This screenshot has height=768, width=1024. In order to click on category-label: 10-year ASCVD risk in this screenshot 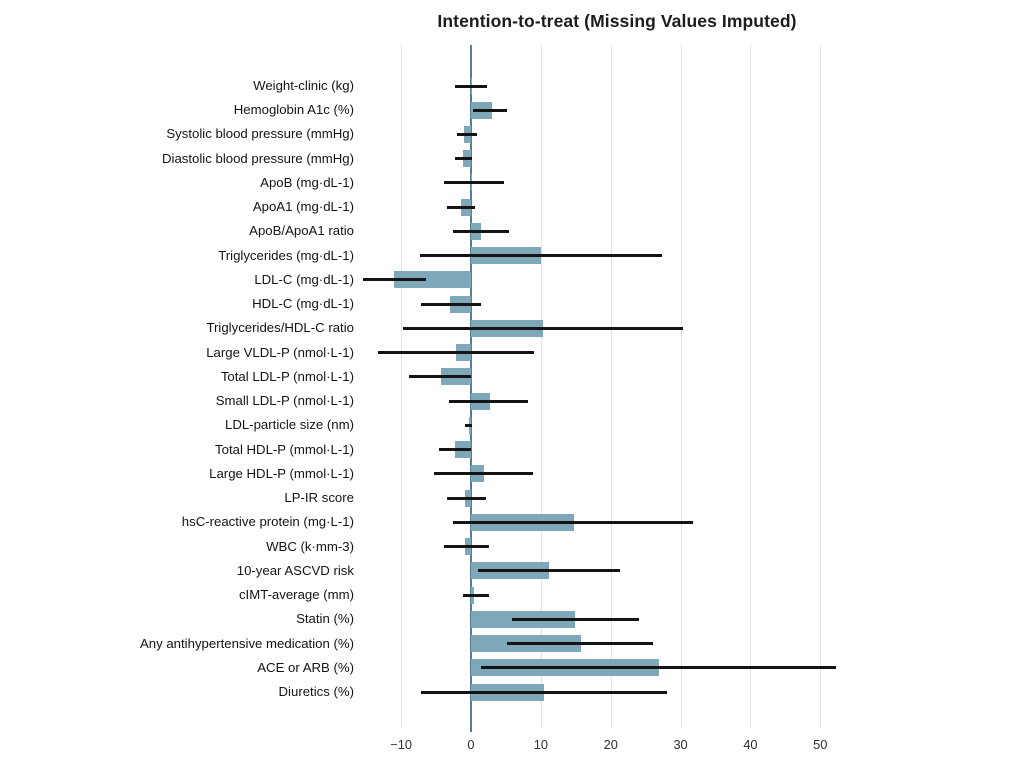, I will do `click(295, 570)`.